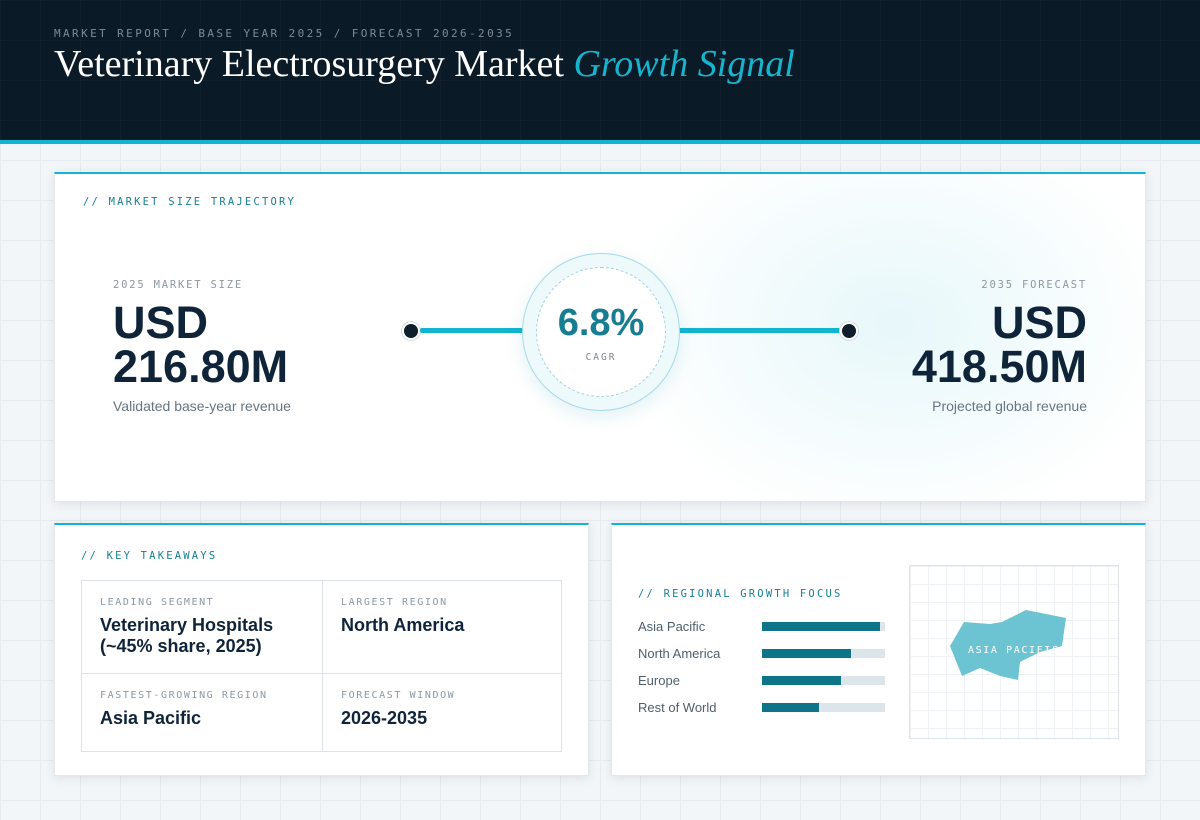 Image resolution: width=1200 pixels, height=820 pixels. Describe the element at coordinates (309, 64) in the screenshot. I see `title-main: Veterinary Electrosurgery Market` at that location.